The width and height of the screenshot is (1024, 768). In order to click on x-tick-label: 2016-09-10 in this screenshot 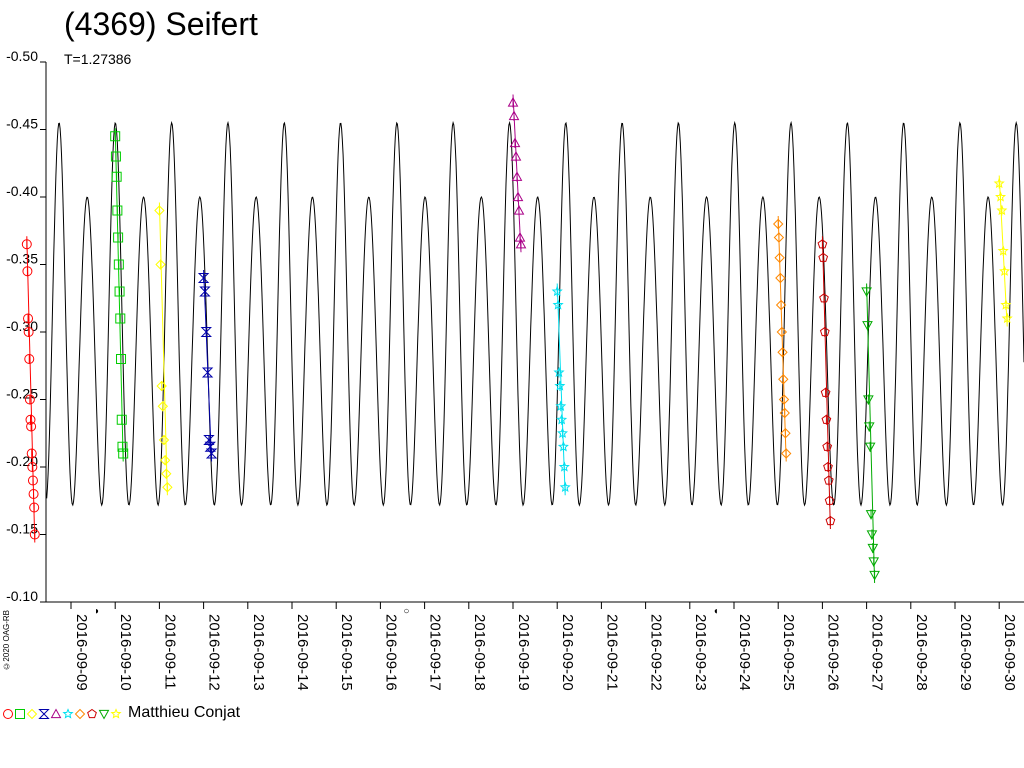, I will do `click(125, 652)`.